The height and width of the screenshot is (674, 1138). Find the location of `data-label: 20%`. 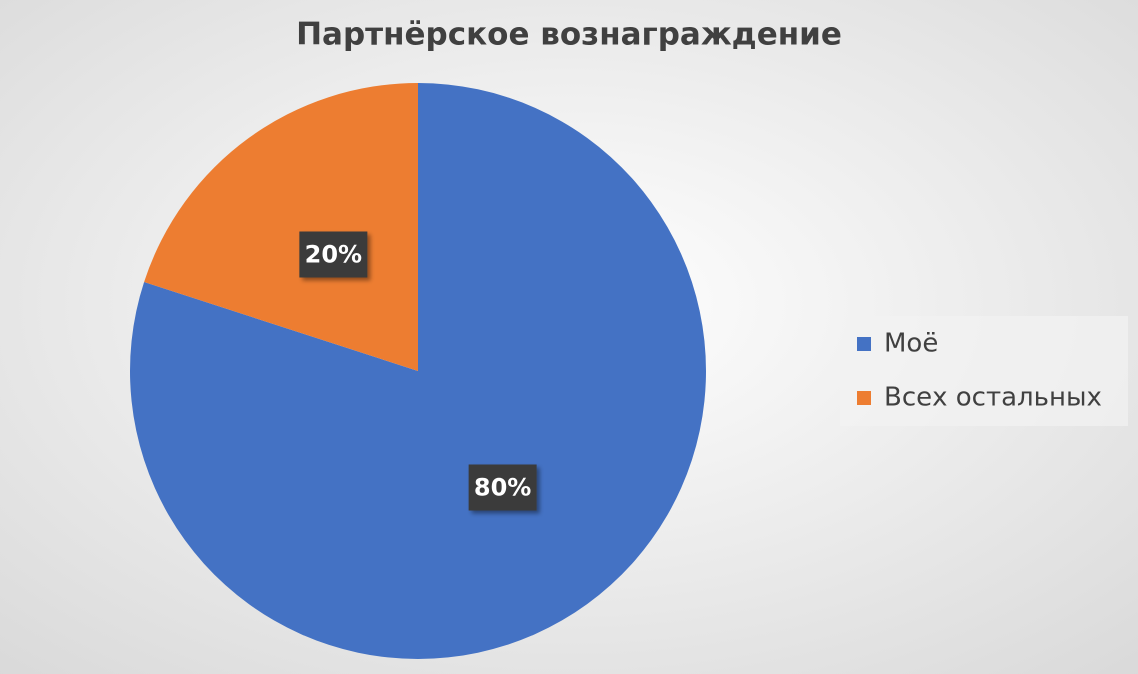

data-label: 20% is located at coordinates (333, 255).